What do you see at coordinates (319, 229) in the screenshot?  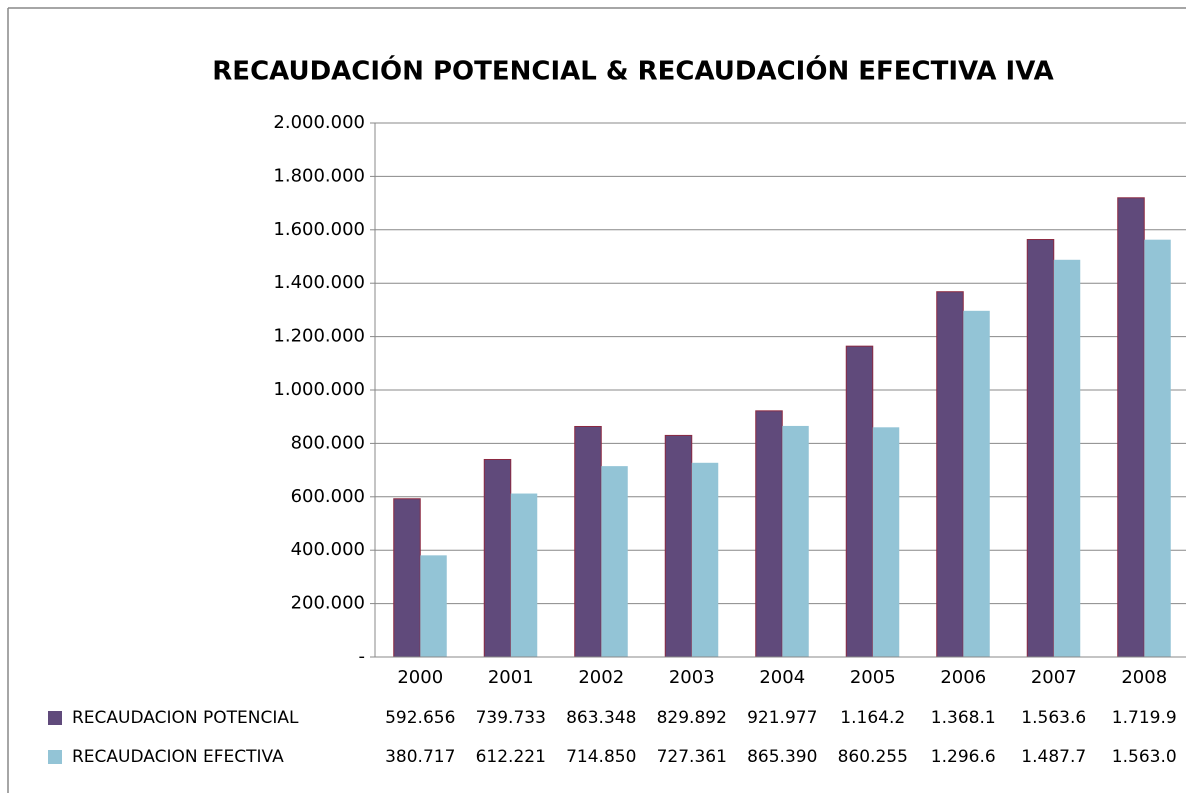 I see `y-tick-label: 1.600.000` at bounding box center [319, 229].